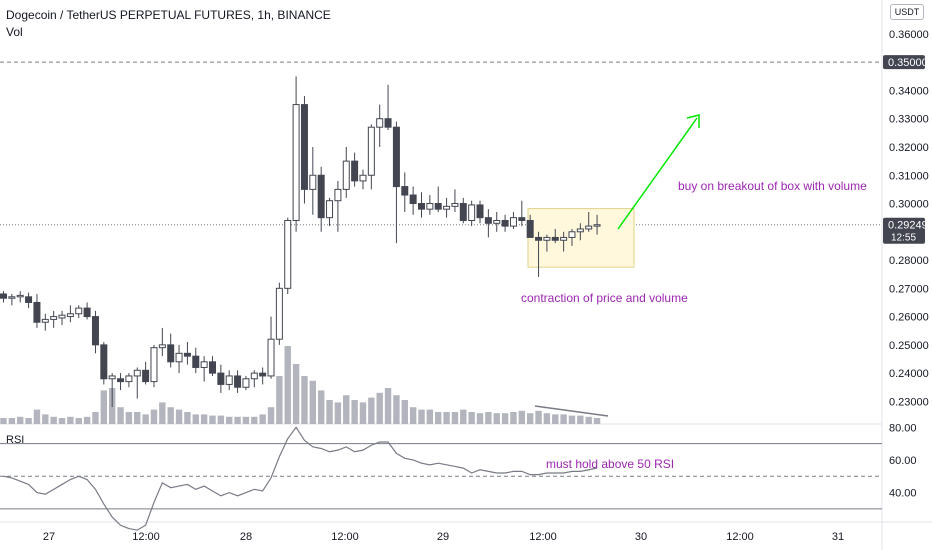 This screenshot has height=550, width=932. I want to click on level-price-tag, so click(904, 62).